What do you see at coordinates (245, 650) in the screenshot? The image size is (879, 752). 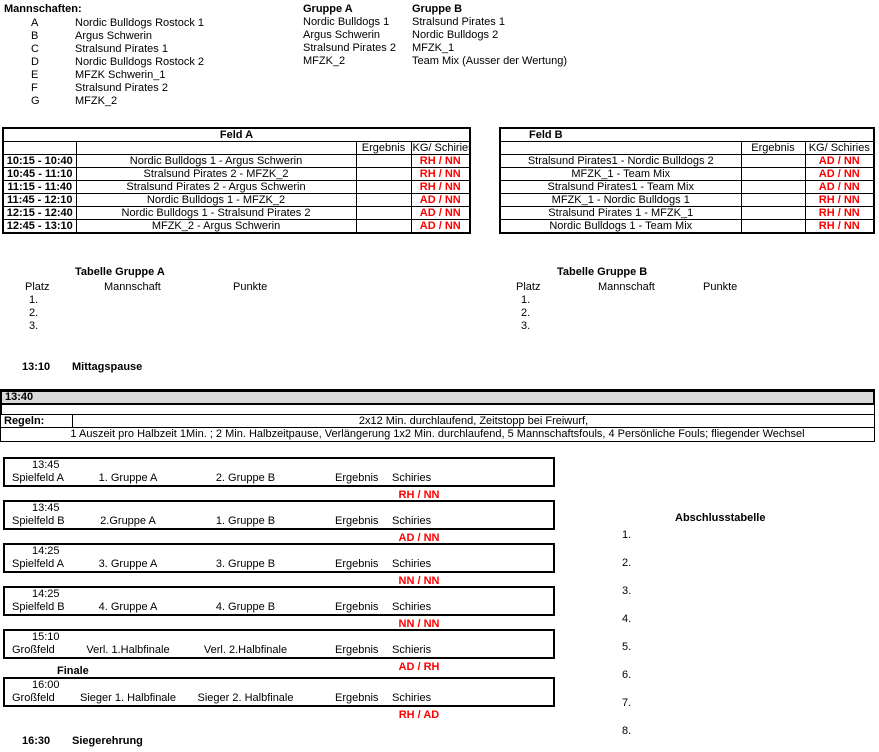 I see `game-away: Verl. 2.Halbfinale` at bounding box center [245, 650].